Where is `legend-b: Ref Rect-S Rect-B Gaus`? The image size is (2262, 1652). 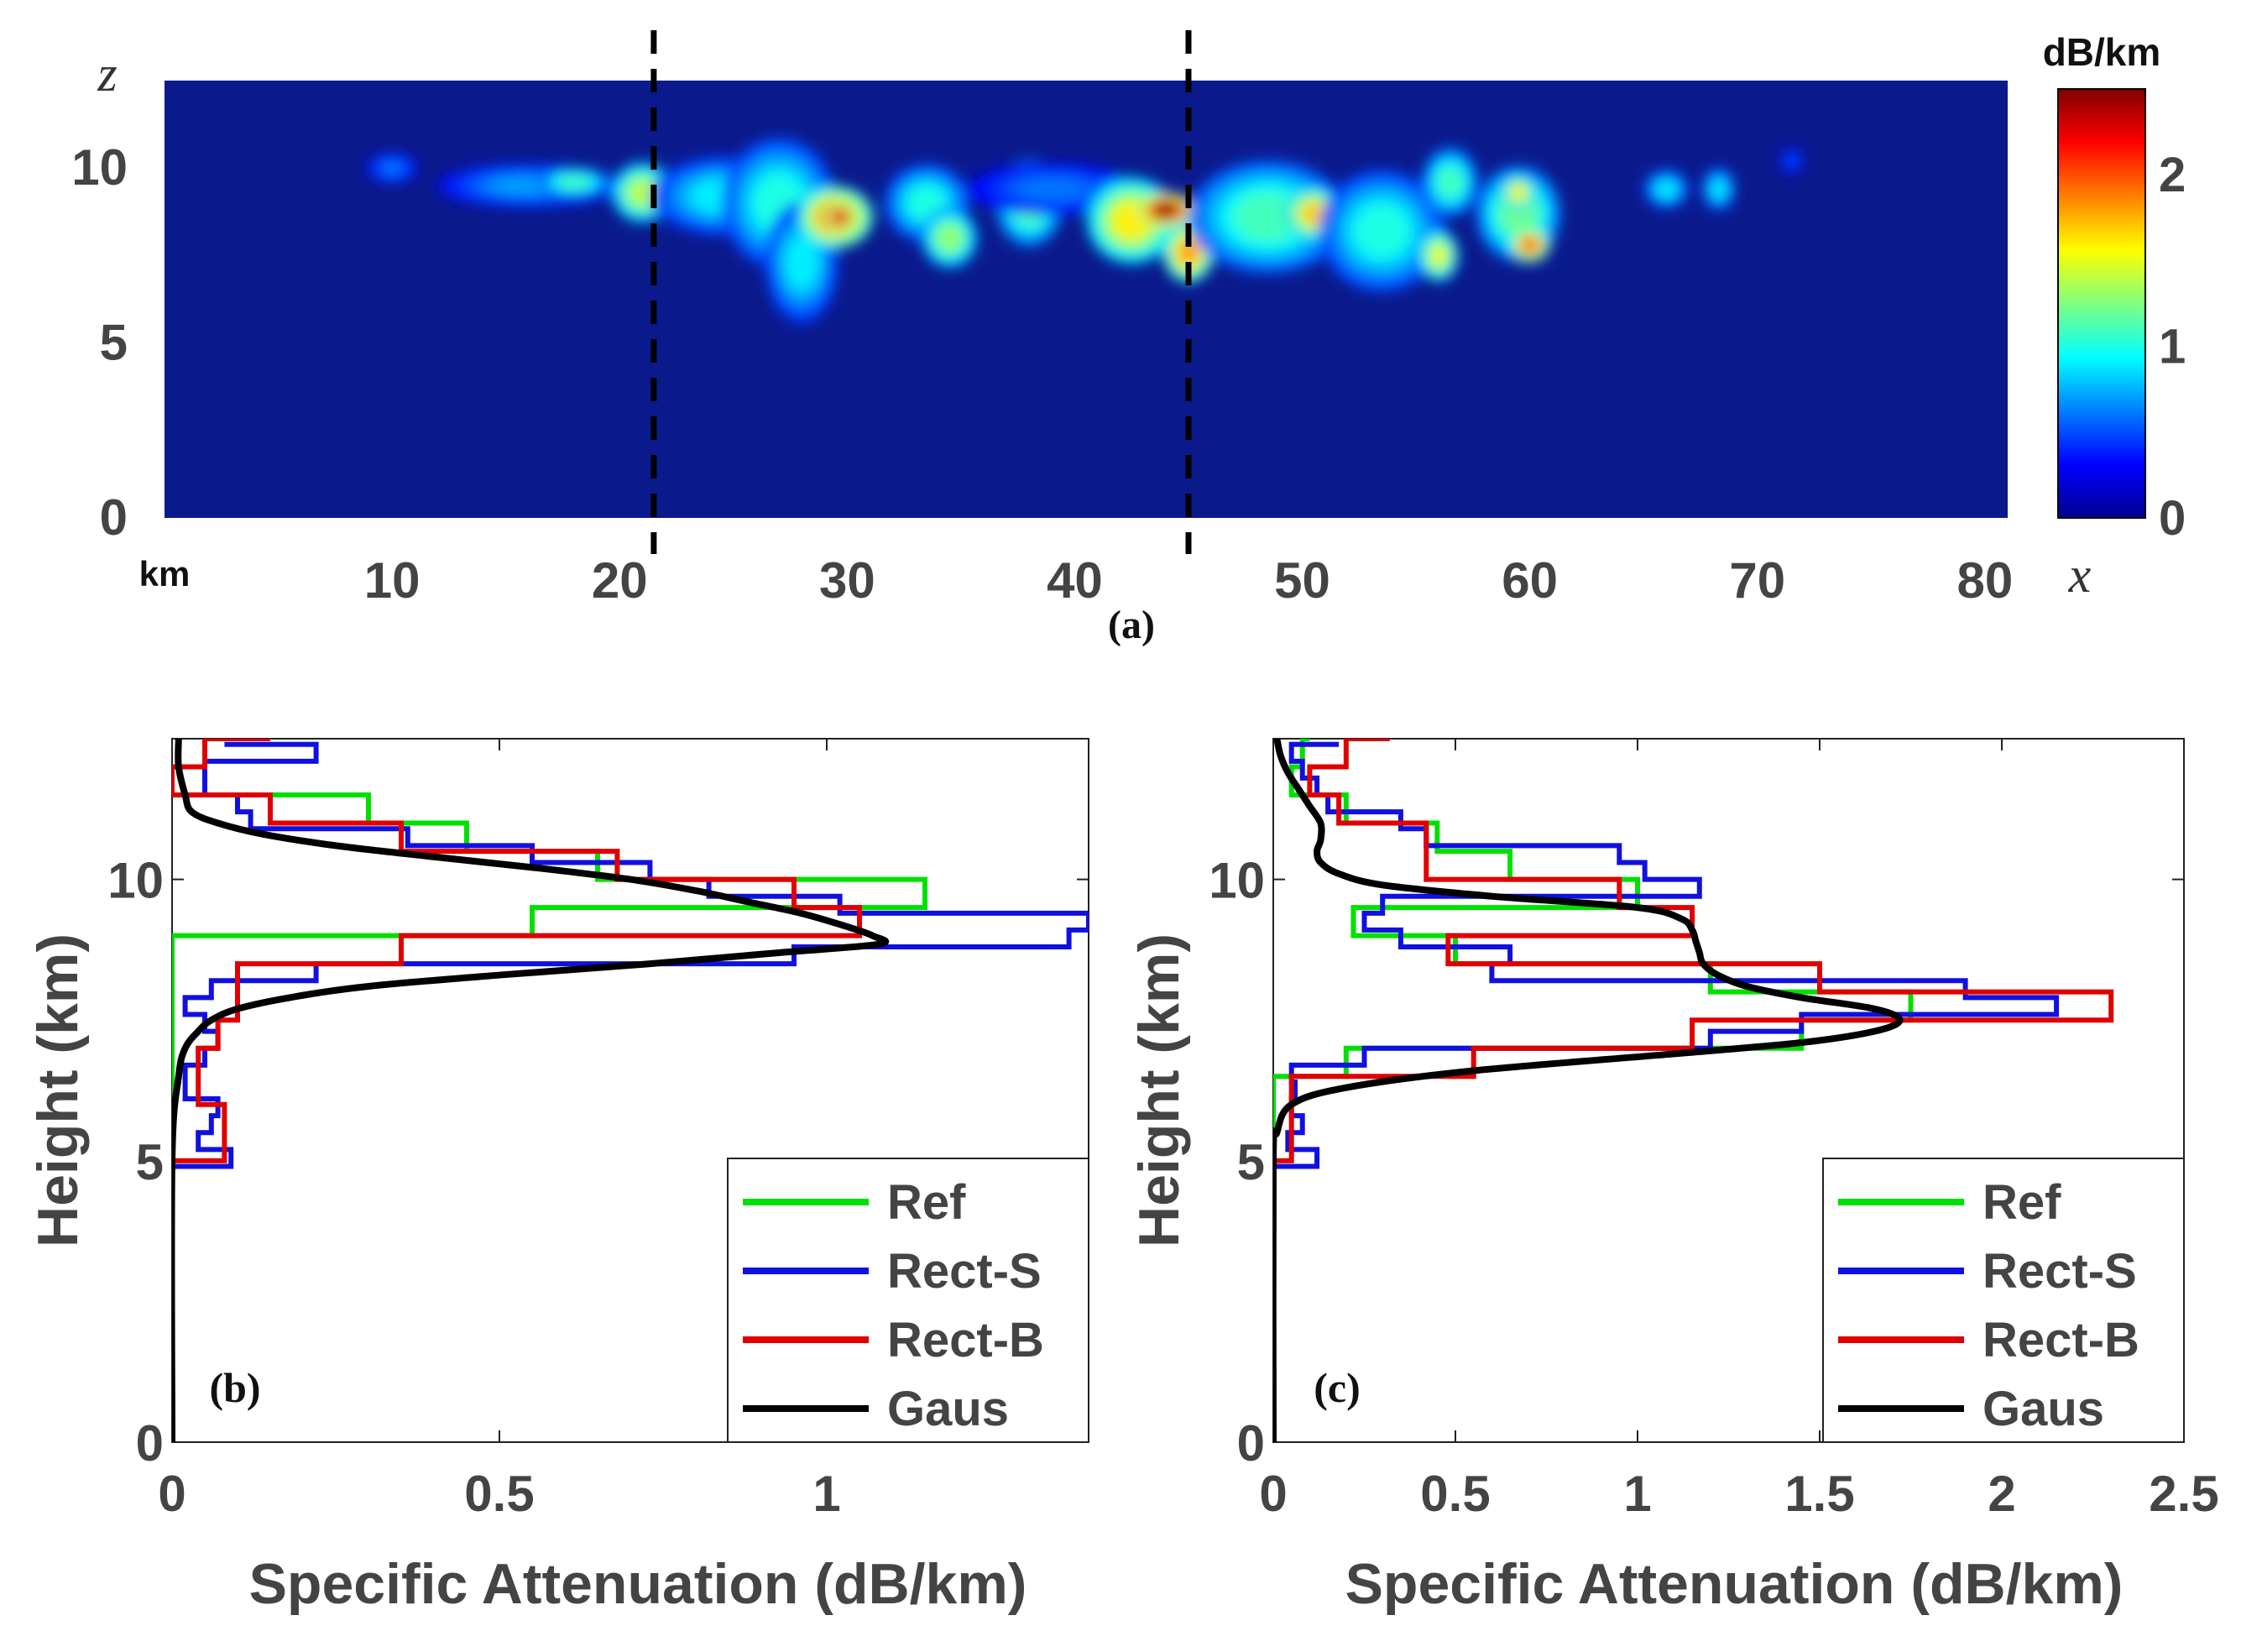 legend-b: Ref Rect-S Rect-B Gaus is located at coordinates (908, 1301).